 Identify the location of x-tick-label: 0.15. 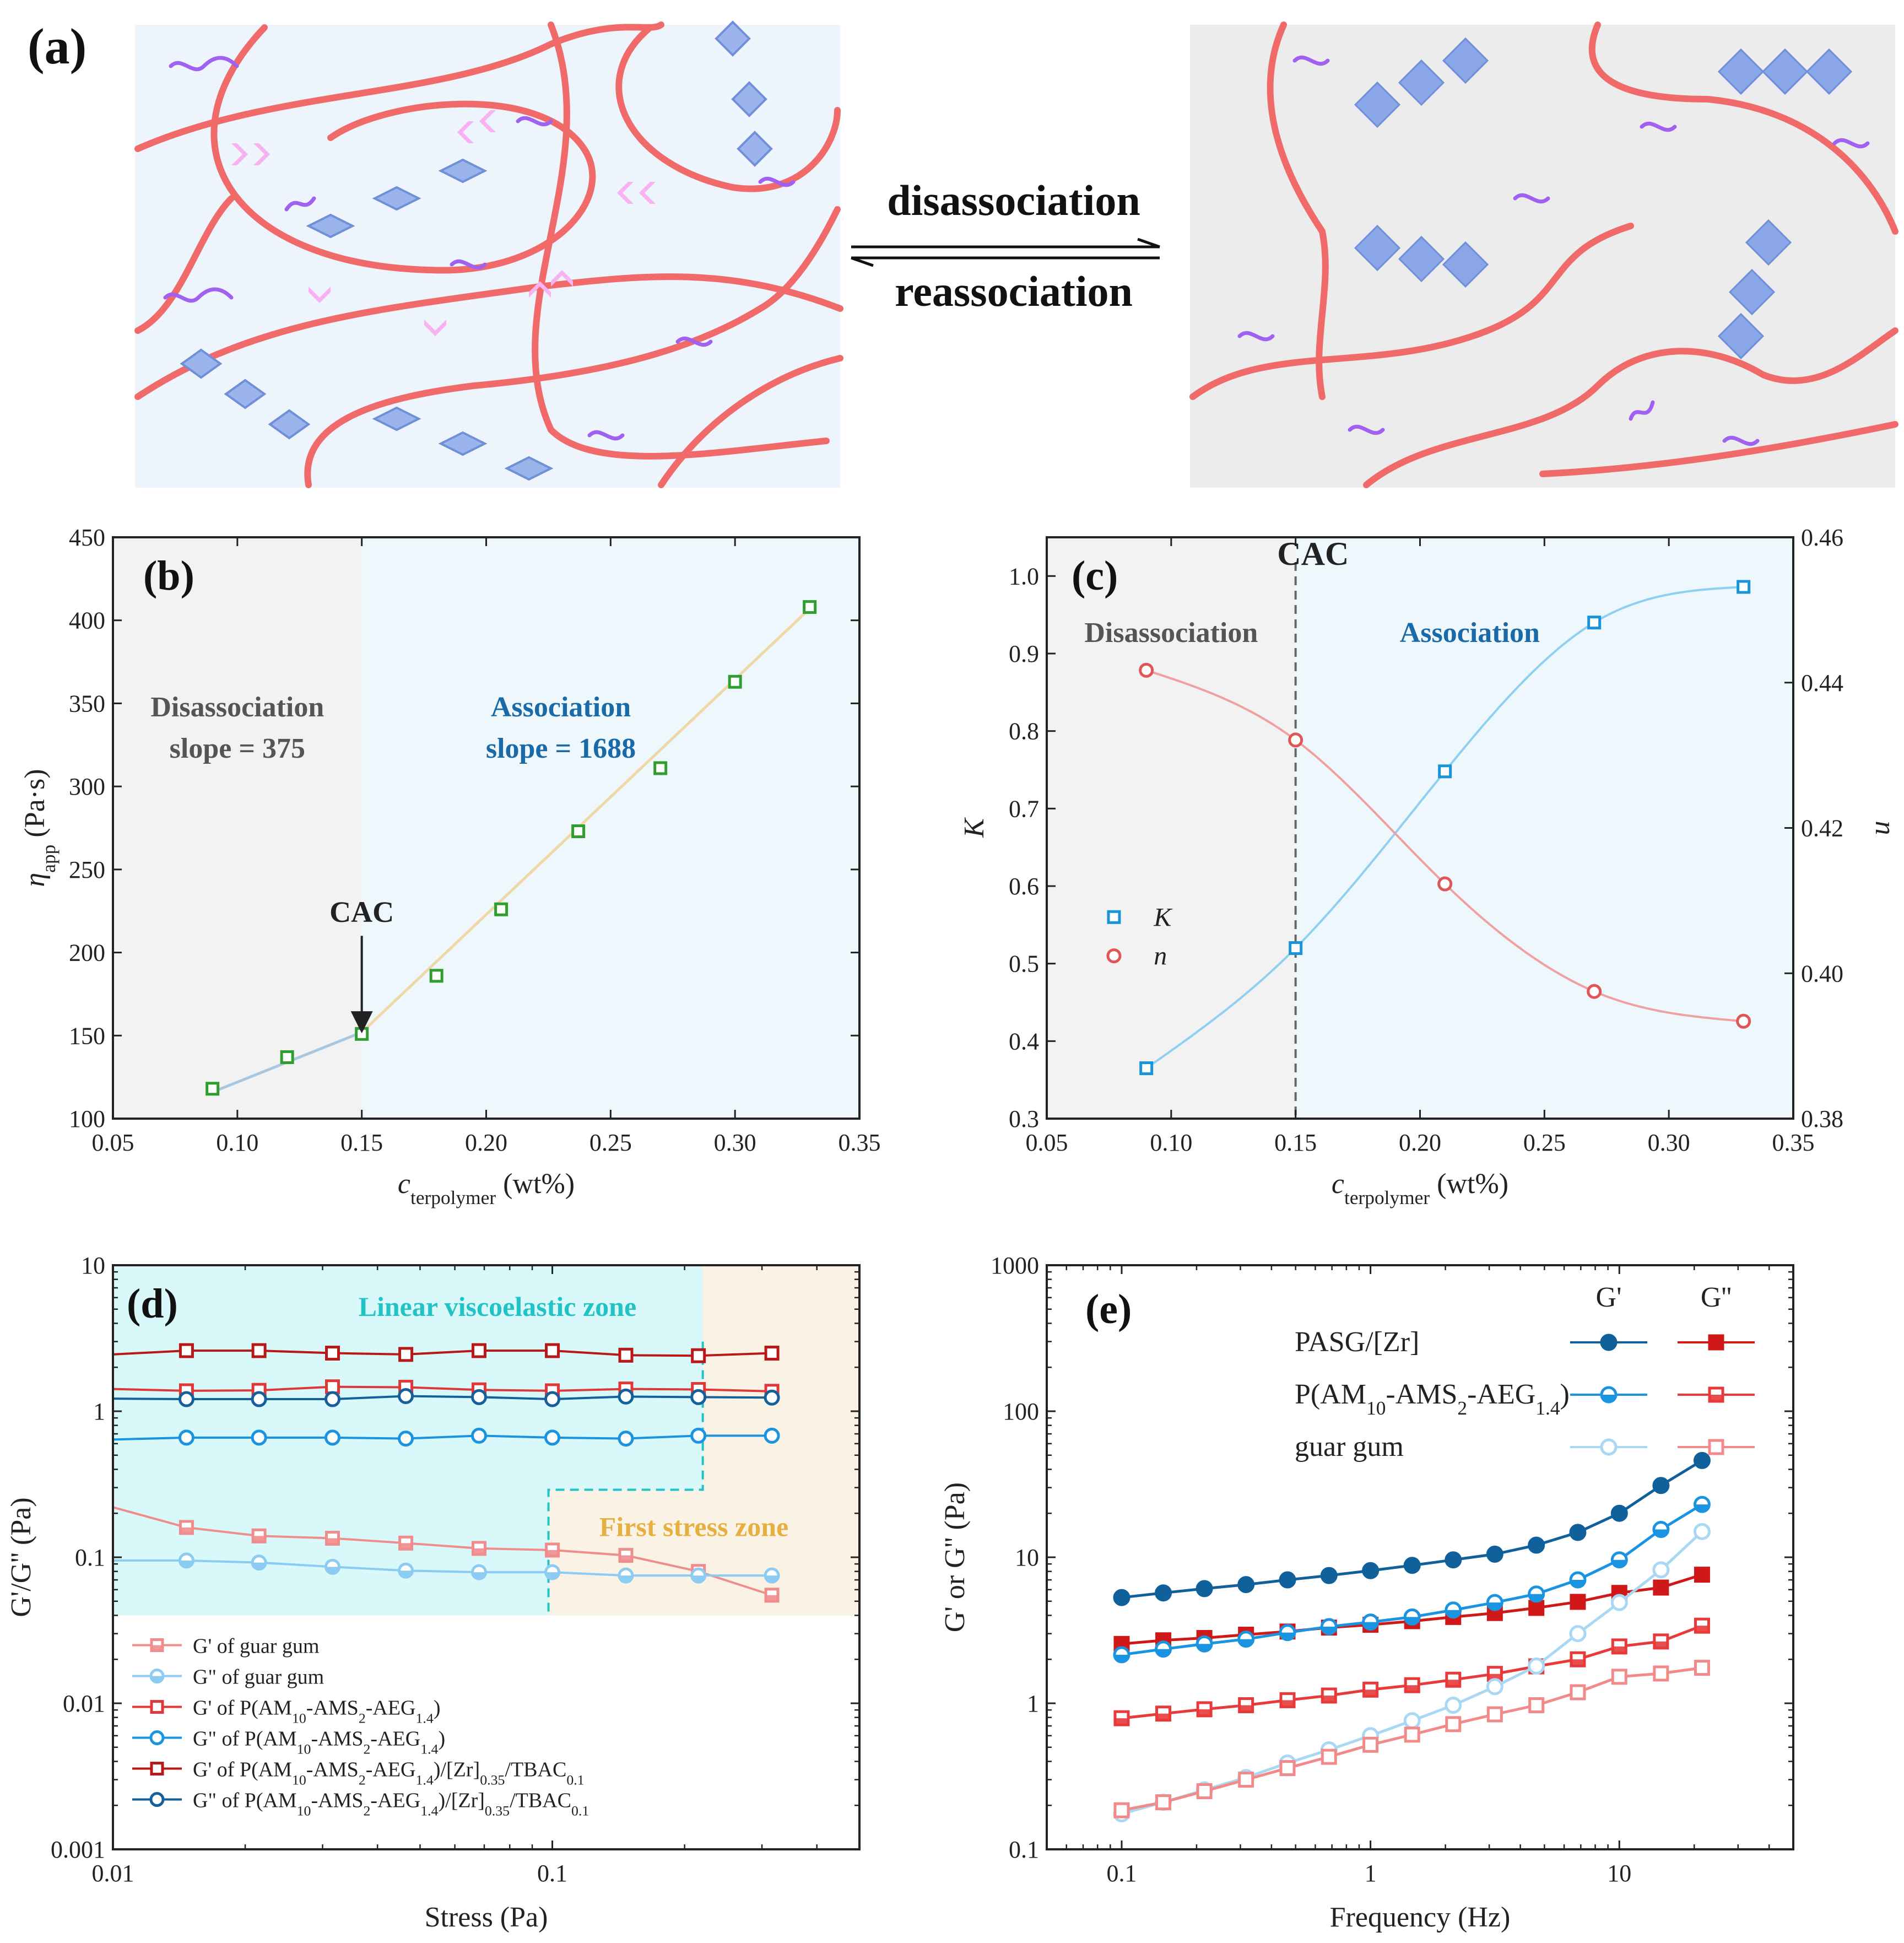
(361, 1142).